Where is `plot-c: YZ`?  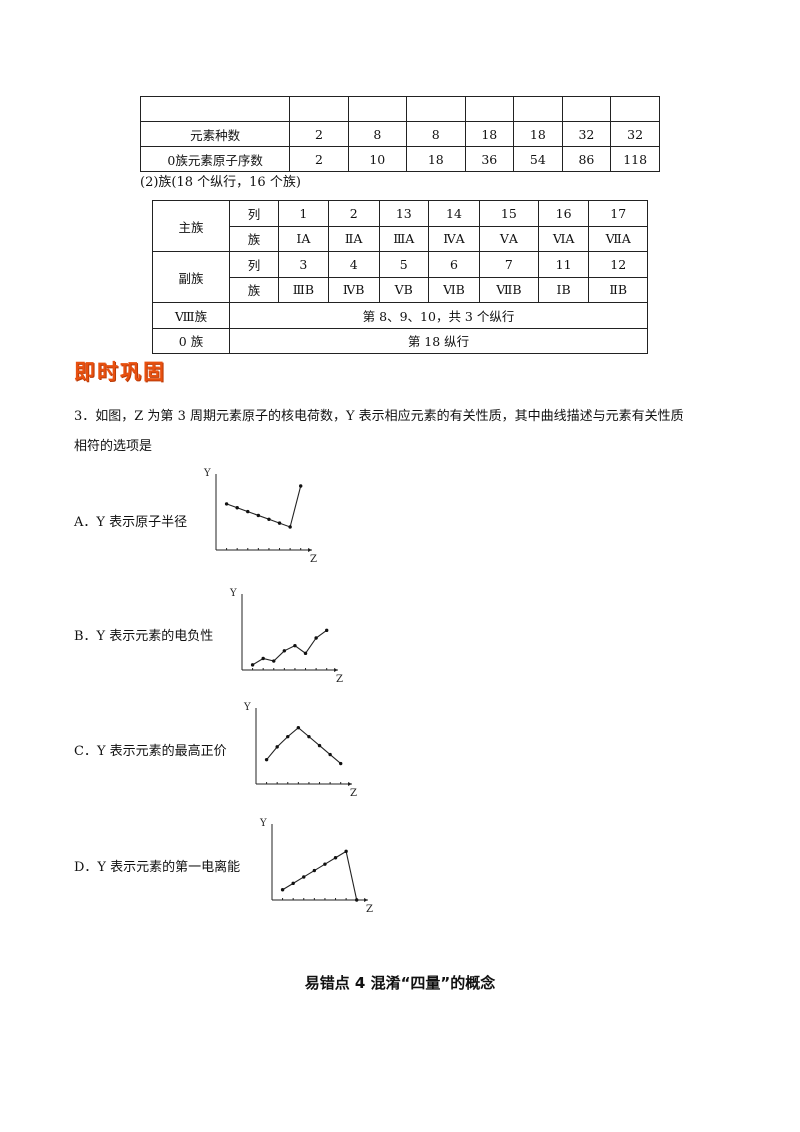
plot-c: YZ is located at coordinates (300, 750).